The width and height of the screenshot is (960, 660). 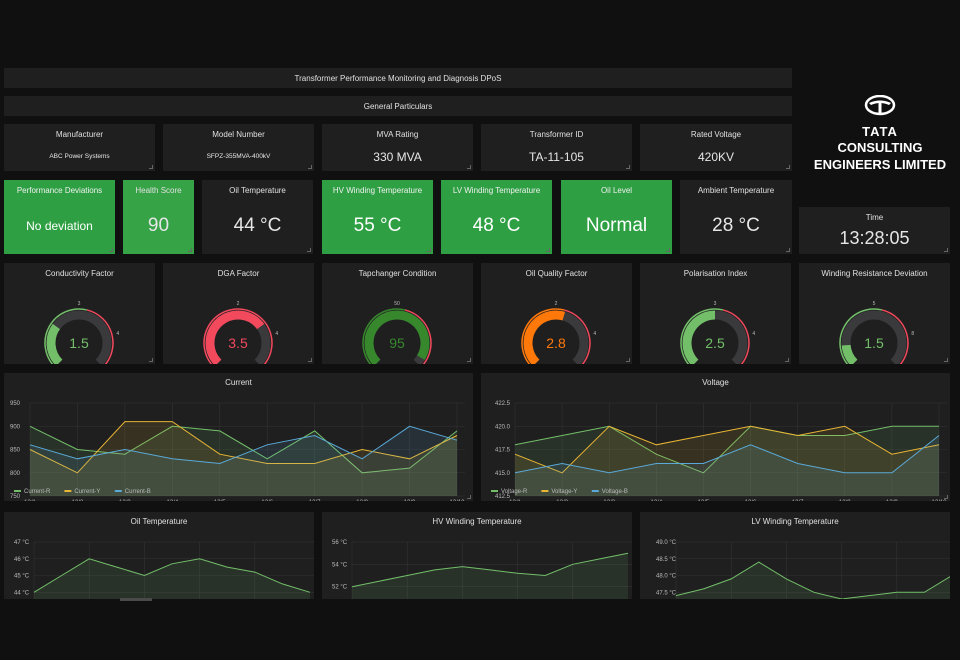 I want to click on x-tick-label: 12/9, so click(x=892, y=500).